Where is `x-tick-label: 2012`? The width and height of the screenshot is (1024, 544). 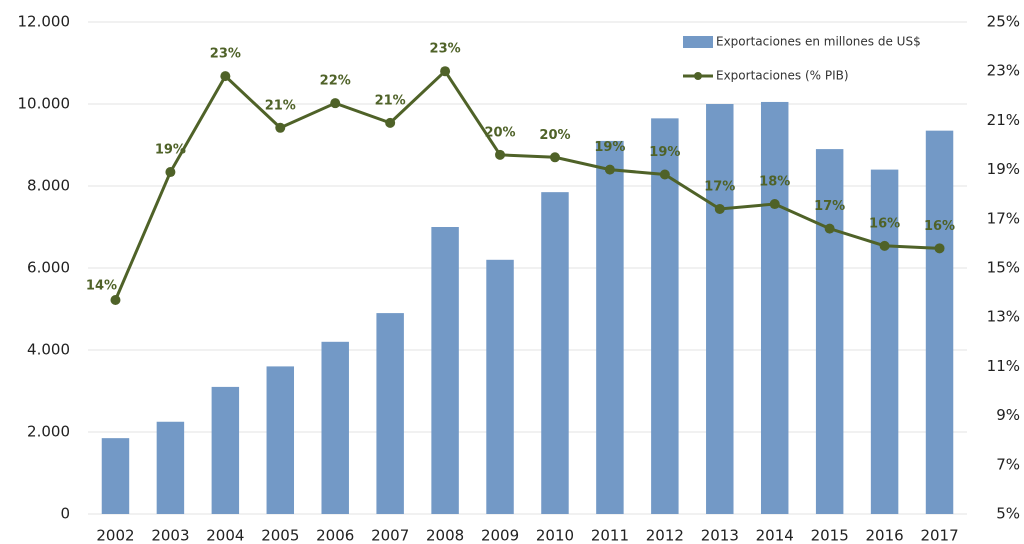 x-tick-label: 2012 is located at coordinates (665, 535).